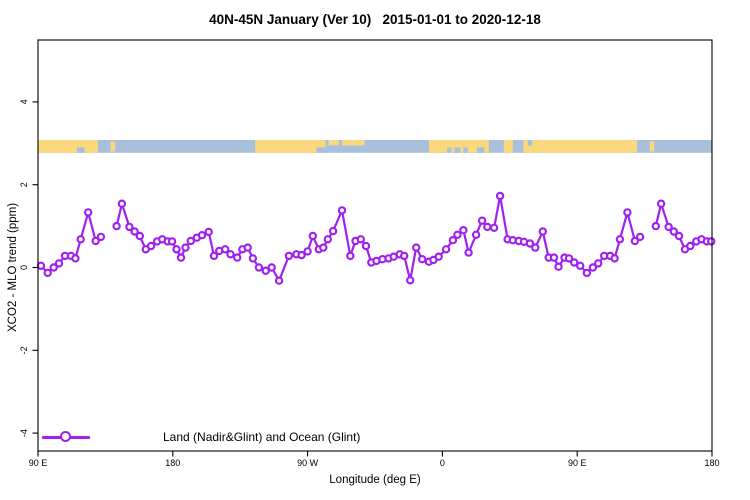  What do you see at coordinates (13, 267) in the screenshot?
I see `y-axis-label: XCO2 - MLO trend (ppm)` at bounding box center [13, 267].